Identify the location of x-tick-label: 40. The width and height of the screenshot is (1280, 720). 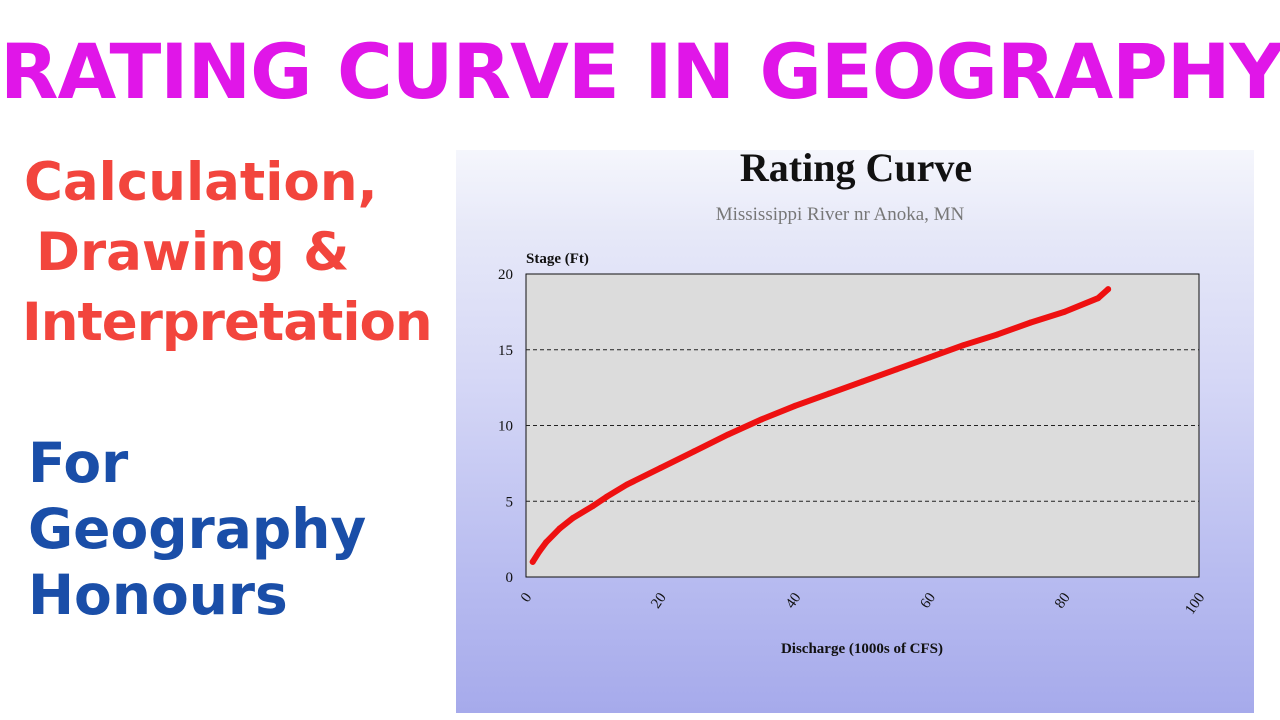
(794, 600).